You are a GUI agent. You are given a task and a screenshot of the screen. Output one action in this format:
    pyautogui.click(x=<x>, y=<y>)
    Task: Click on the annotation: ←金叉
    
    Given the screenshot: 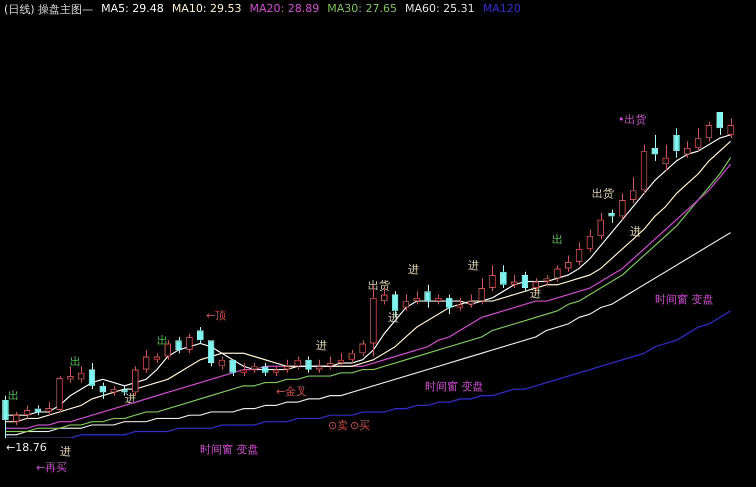 What is the action you would take?
    pyautogui.click(x=292, y=391)
    